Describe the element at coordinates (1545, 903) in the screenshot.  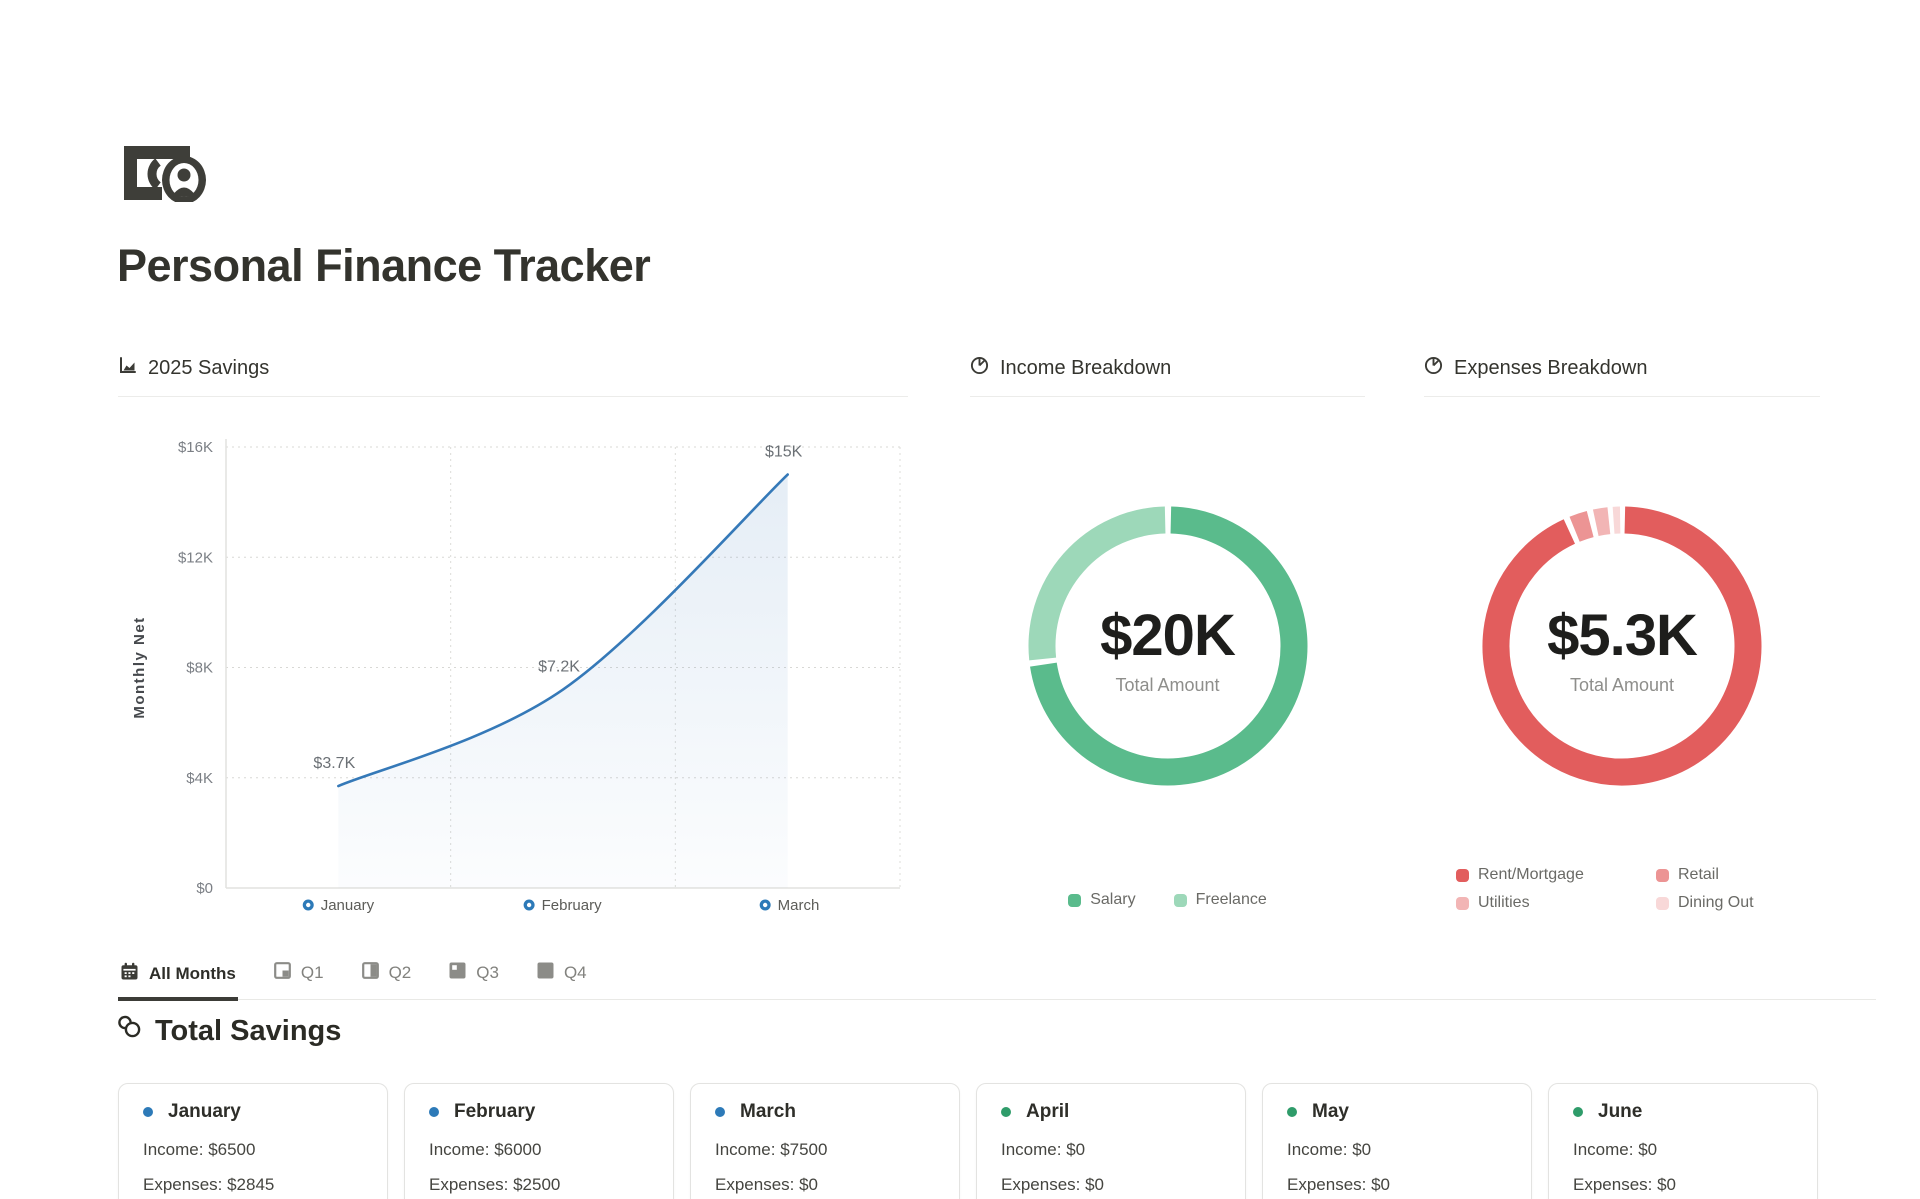
I see `legend-item: Utilities` at that location.